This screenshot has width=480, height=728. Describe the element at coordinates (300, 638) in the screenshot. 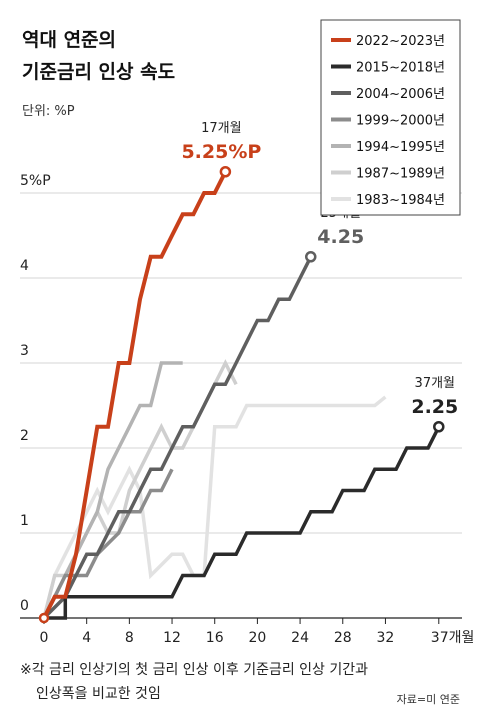

I see `x-tick-label: 24` at that location.